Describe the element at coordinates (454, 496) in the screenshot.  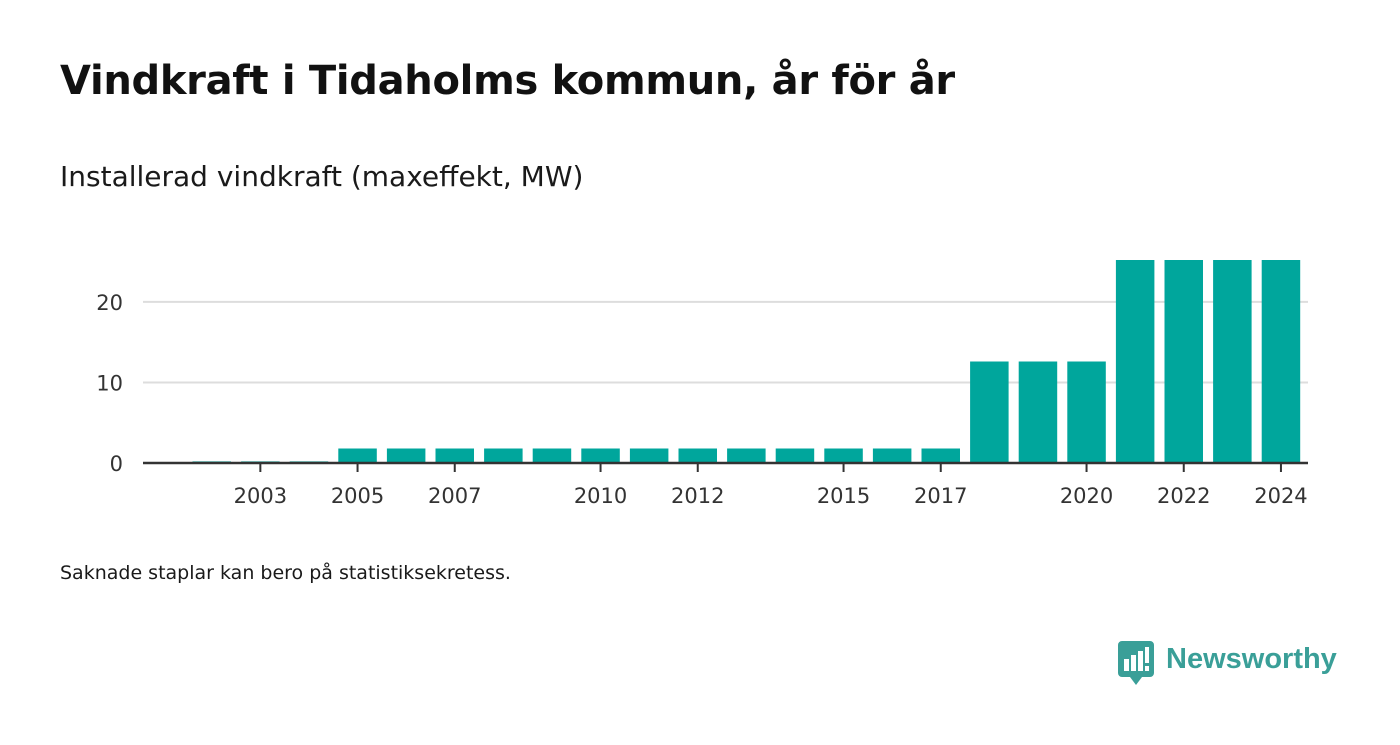
I see `x-tick-label: 2007` at that location.